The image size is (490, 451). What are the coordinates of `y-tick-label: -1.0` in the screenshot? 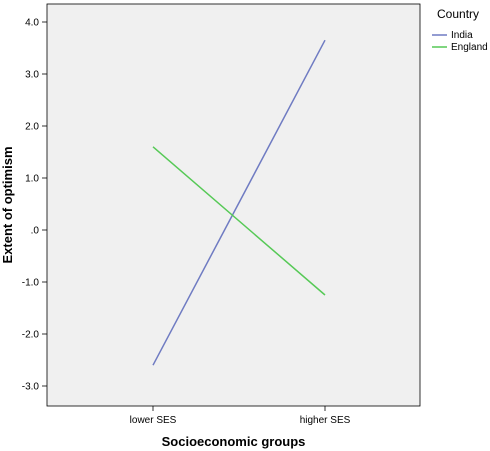 It's located at (31, 283).